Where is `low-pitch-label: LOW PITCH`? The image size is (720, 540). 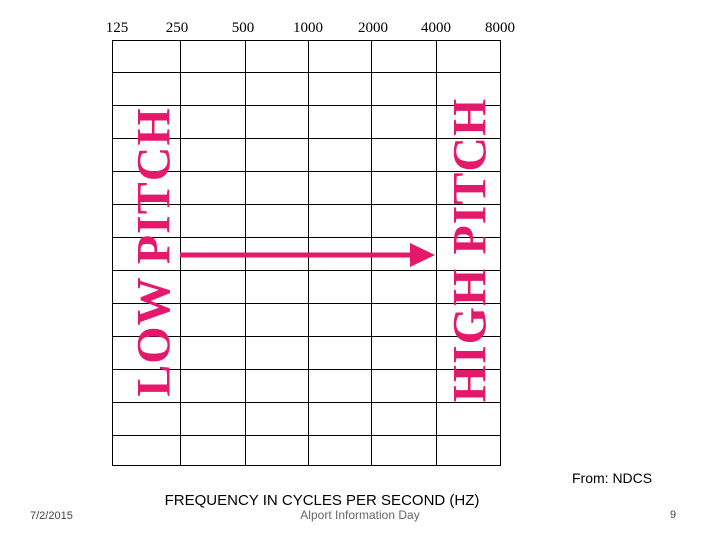 low-pitch-label: LOW PITCH is located at coordinates (154, 252).